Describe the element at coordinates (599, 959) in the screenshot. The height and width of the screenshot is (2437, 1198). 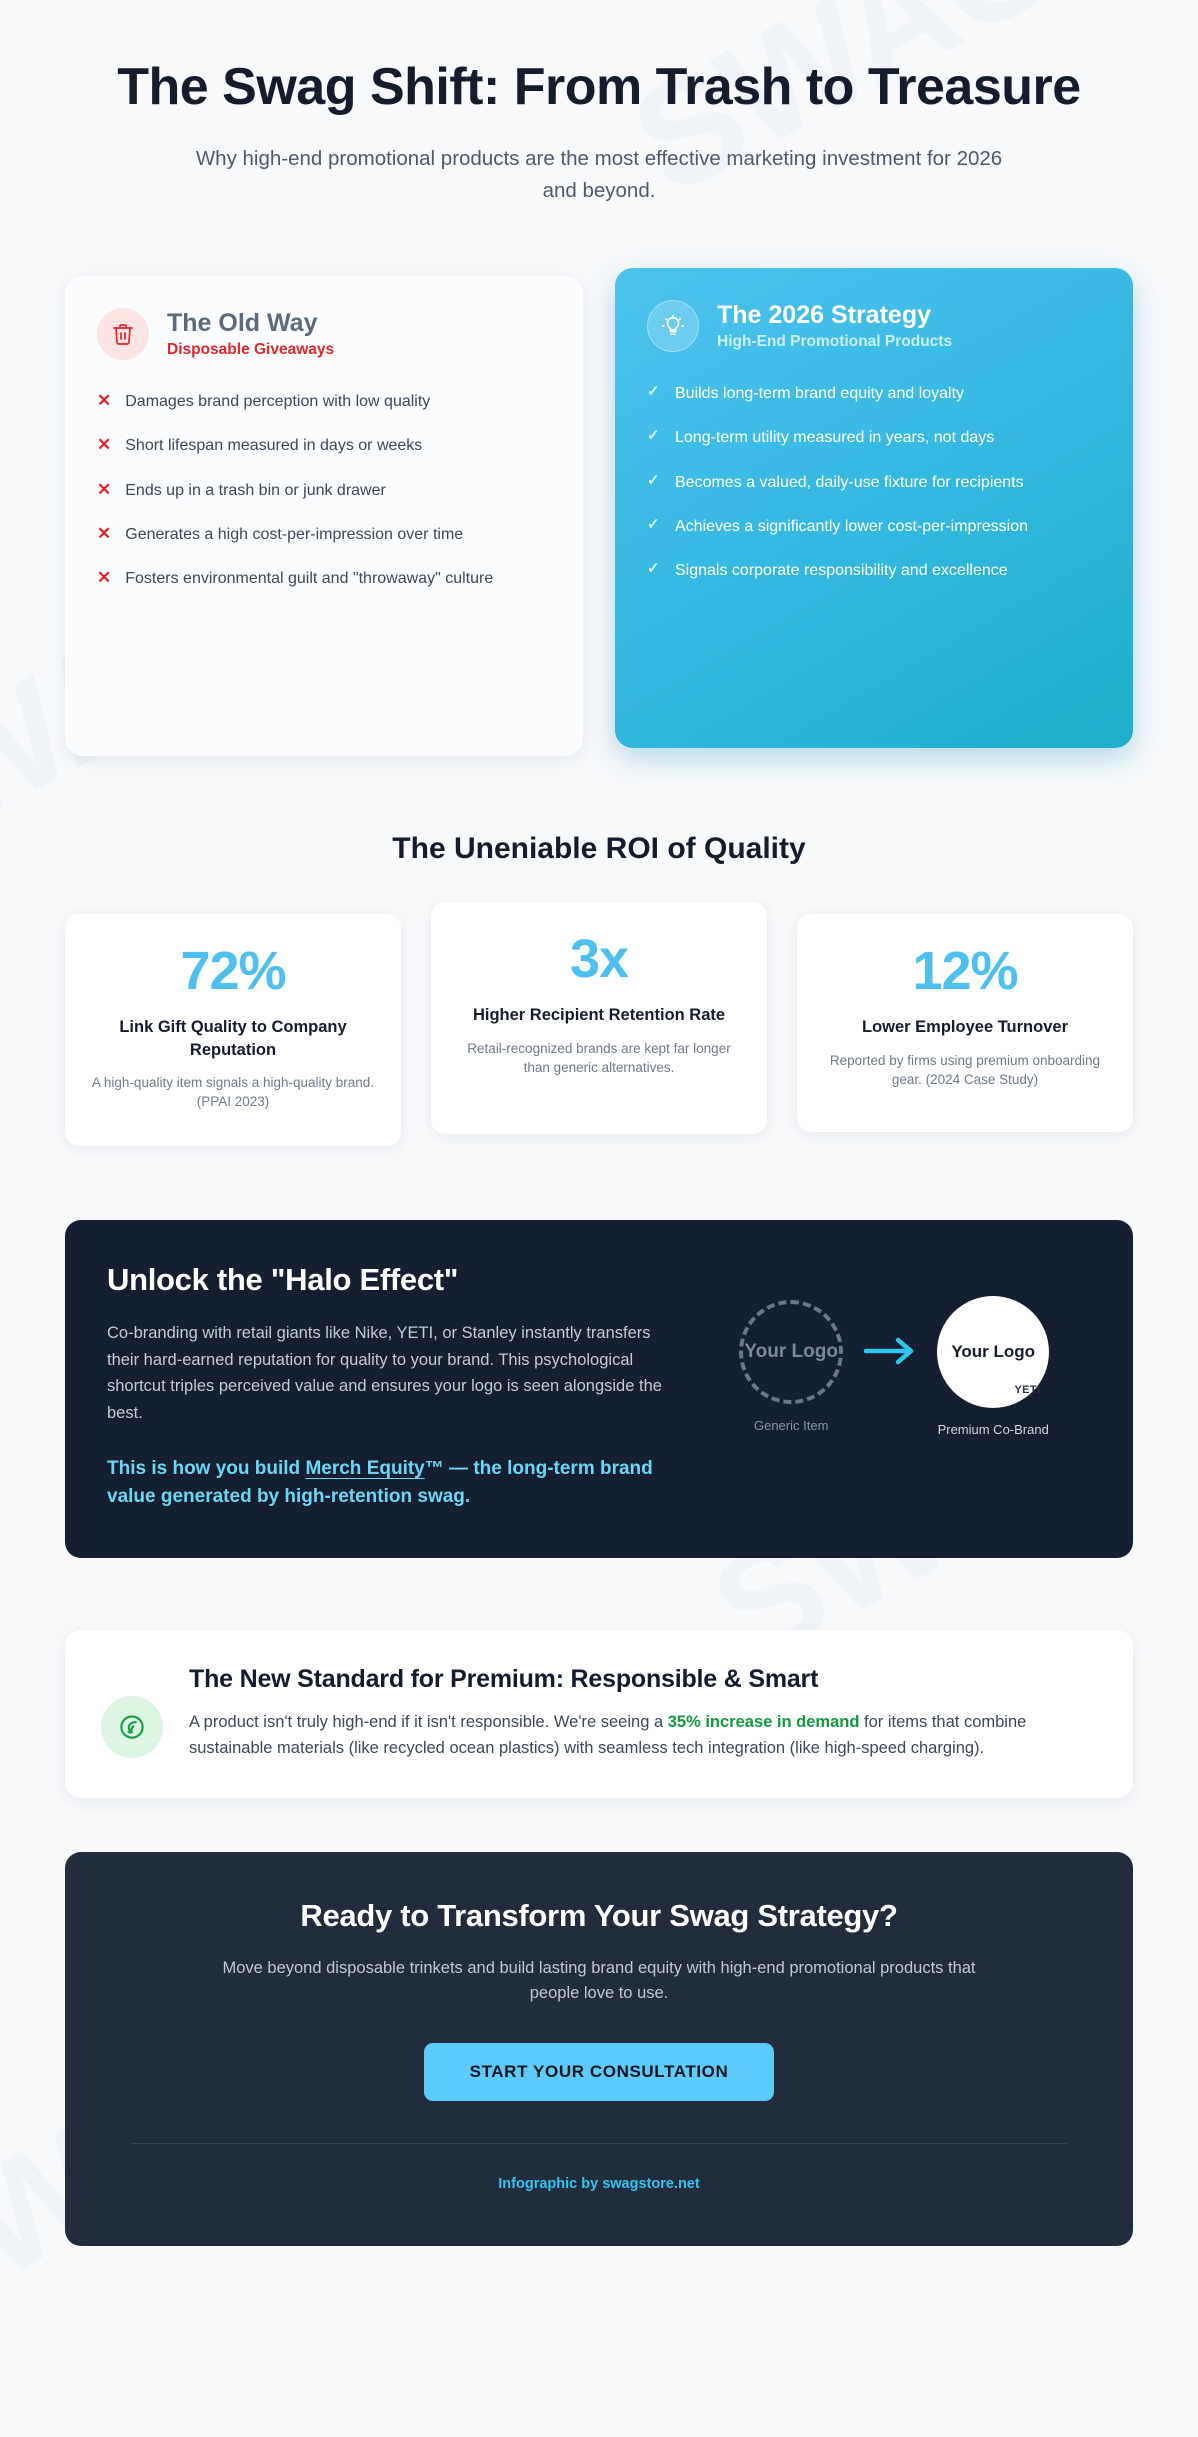
I see `stat-value: 3x` at that location.